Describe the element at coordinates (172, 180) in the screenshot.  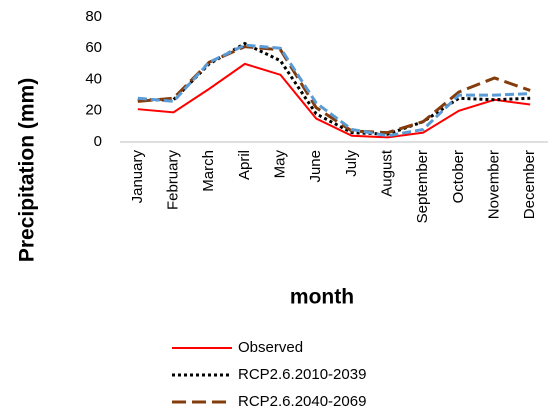
I see `x-tick-label: February` at that location.